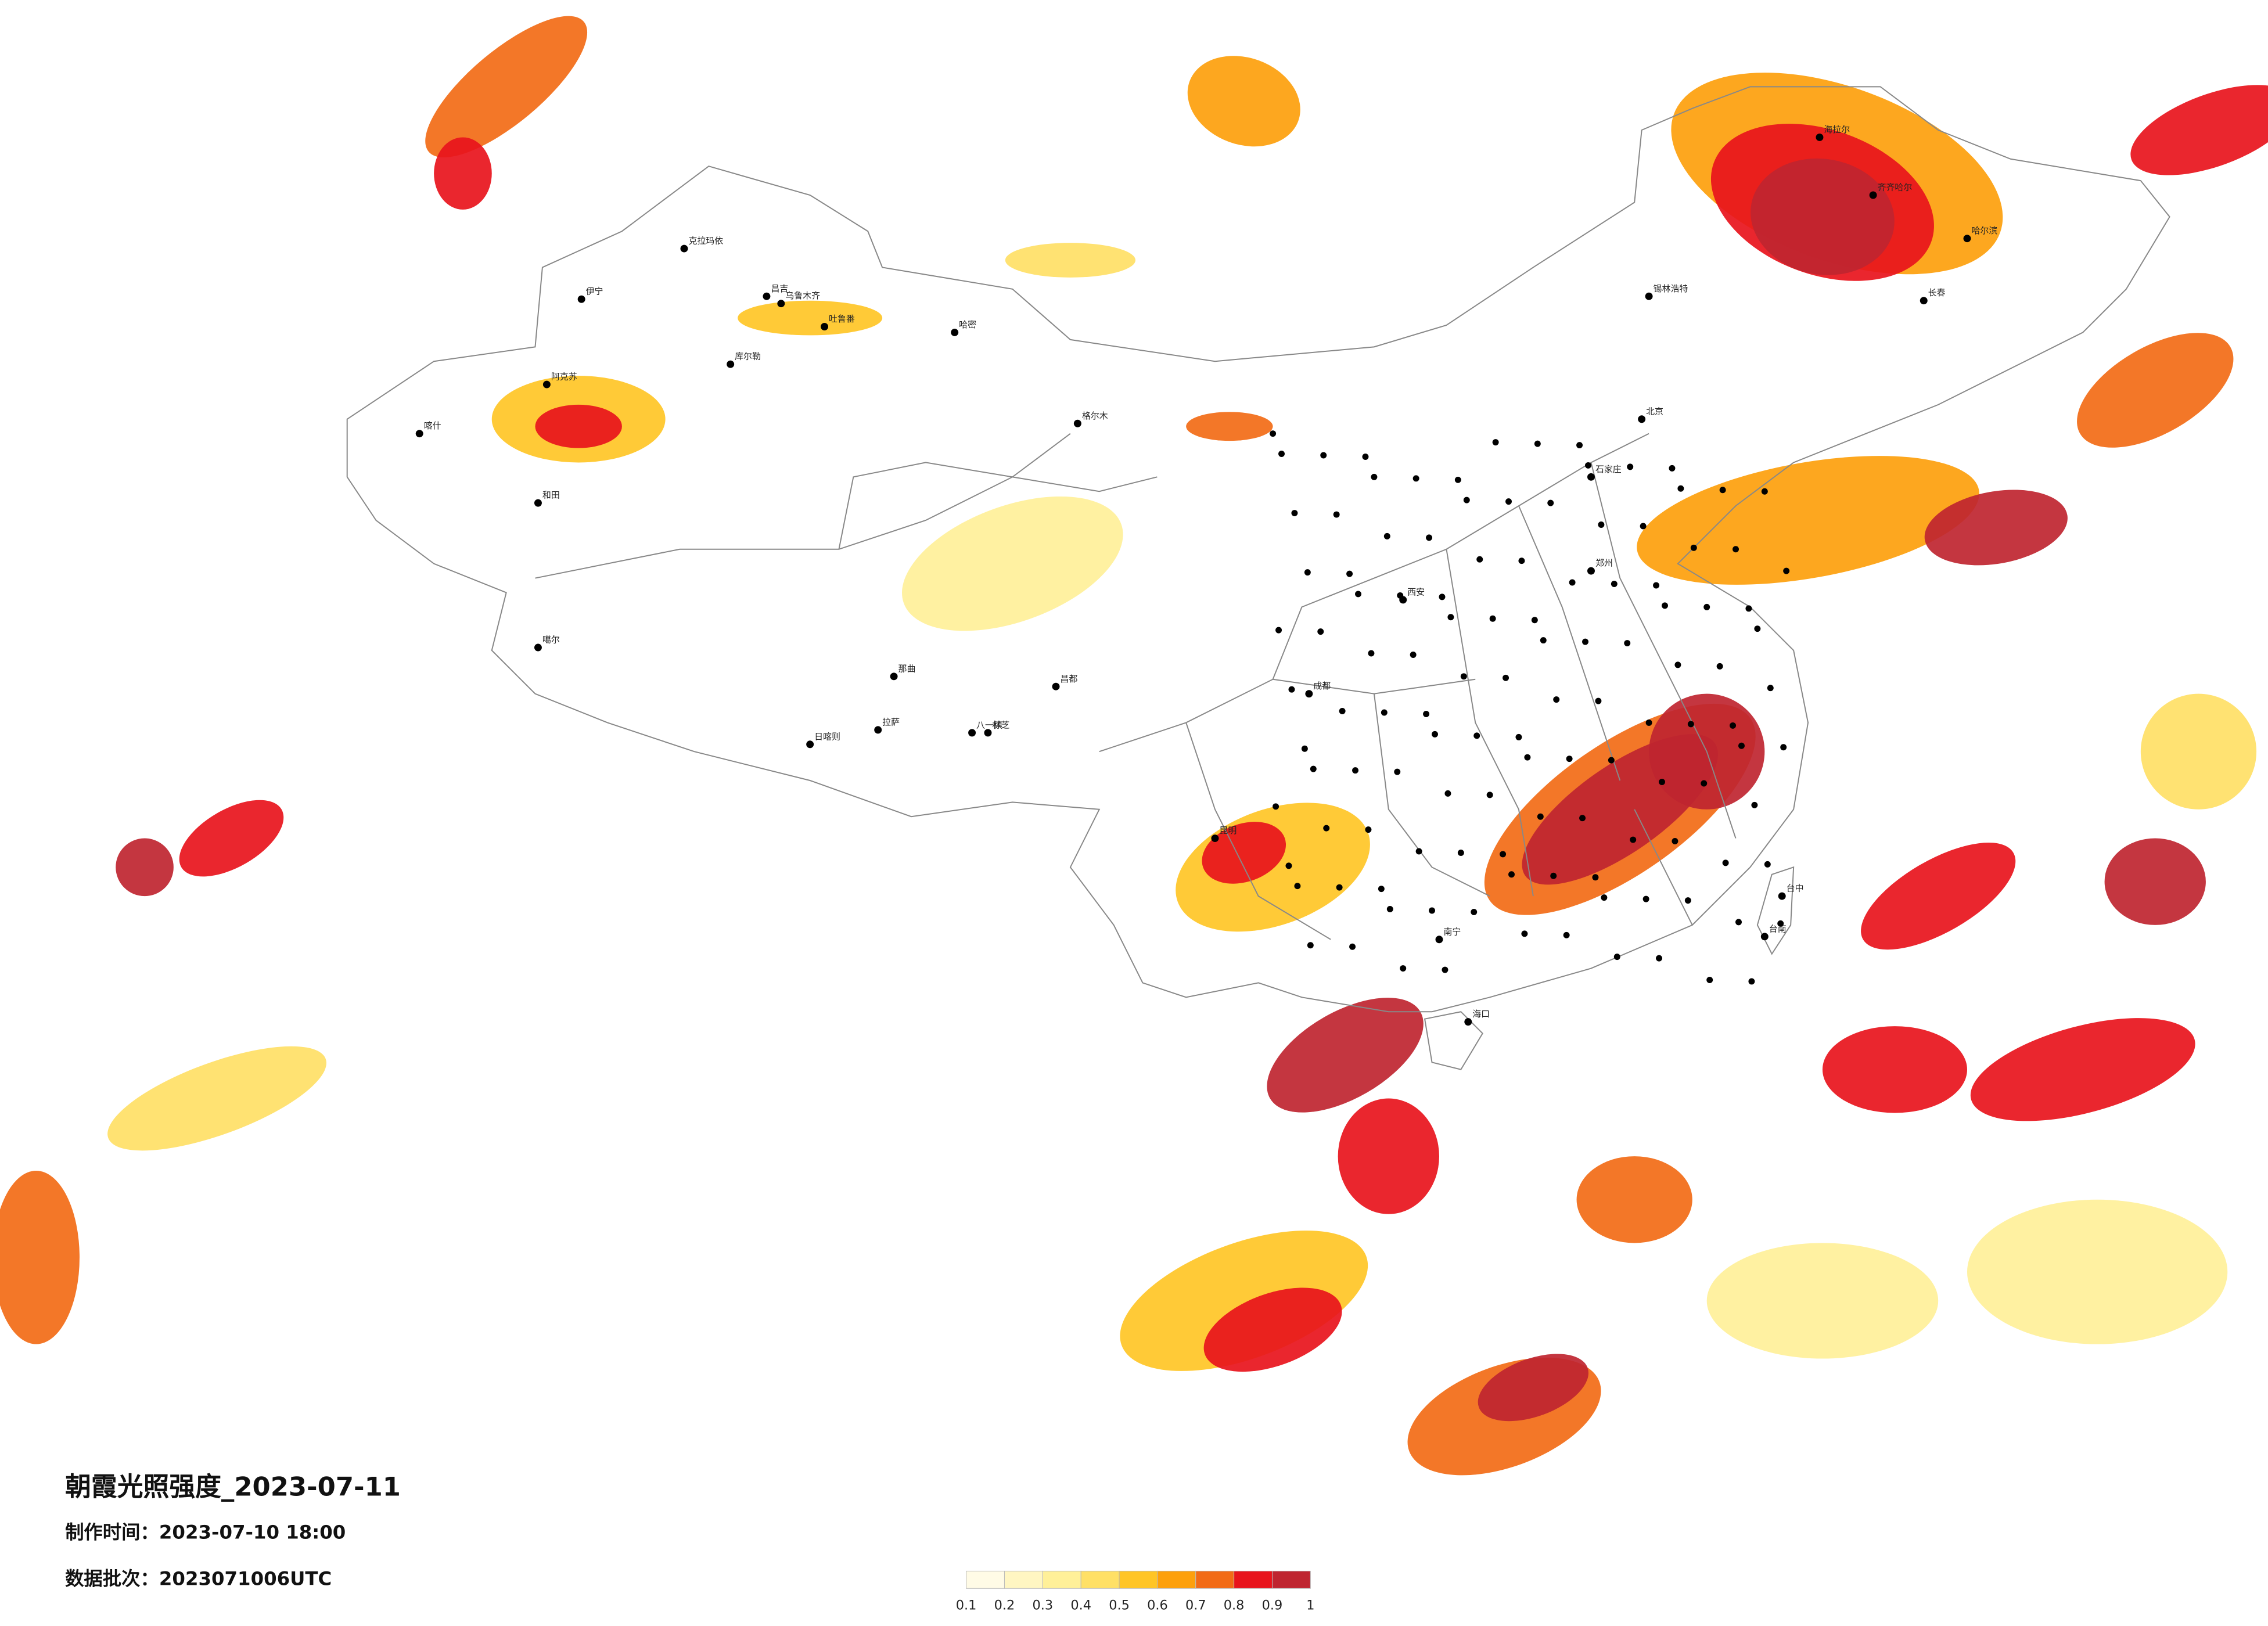 The image size is (2268, 1626). I want to click on data-batch: 数据批次：2023071006UTC, so click(198, 1578).